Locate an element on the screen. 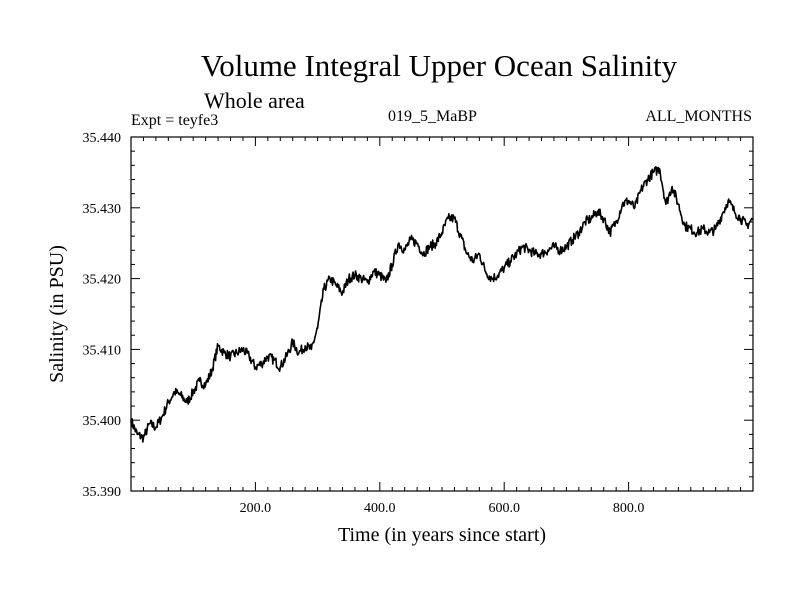  chart-subtitle: Whole area is located at coordinates (254, 100).